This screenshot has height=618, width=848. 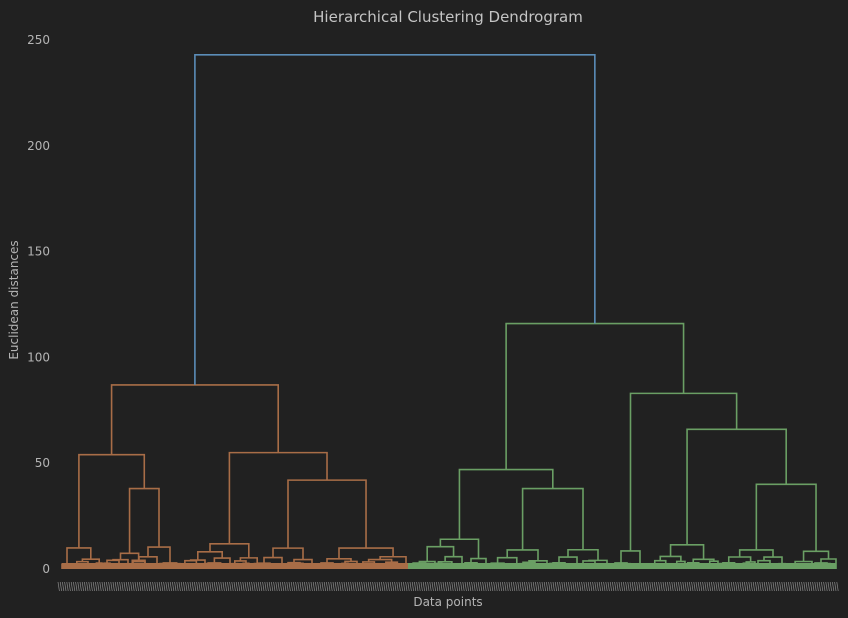 What do you see at coordinates (38, 357) in the screenshot?
I see `y-tick-label: 100` at bounding box center [38, 357].